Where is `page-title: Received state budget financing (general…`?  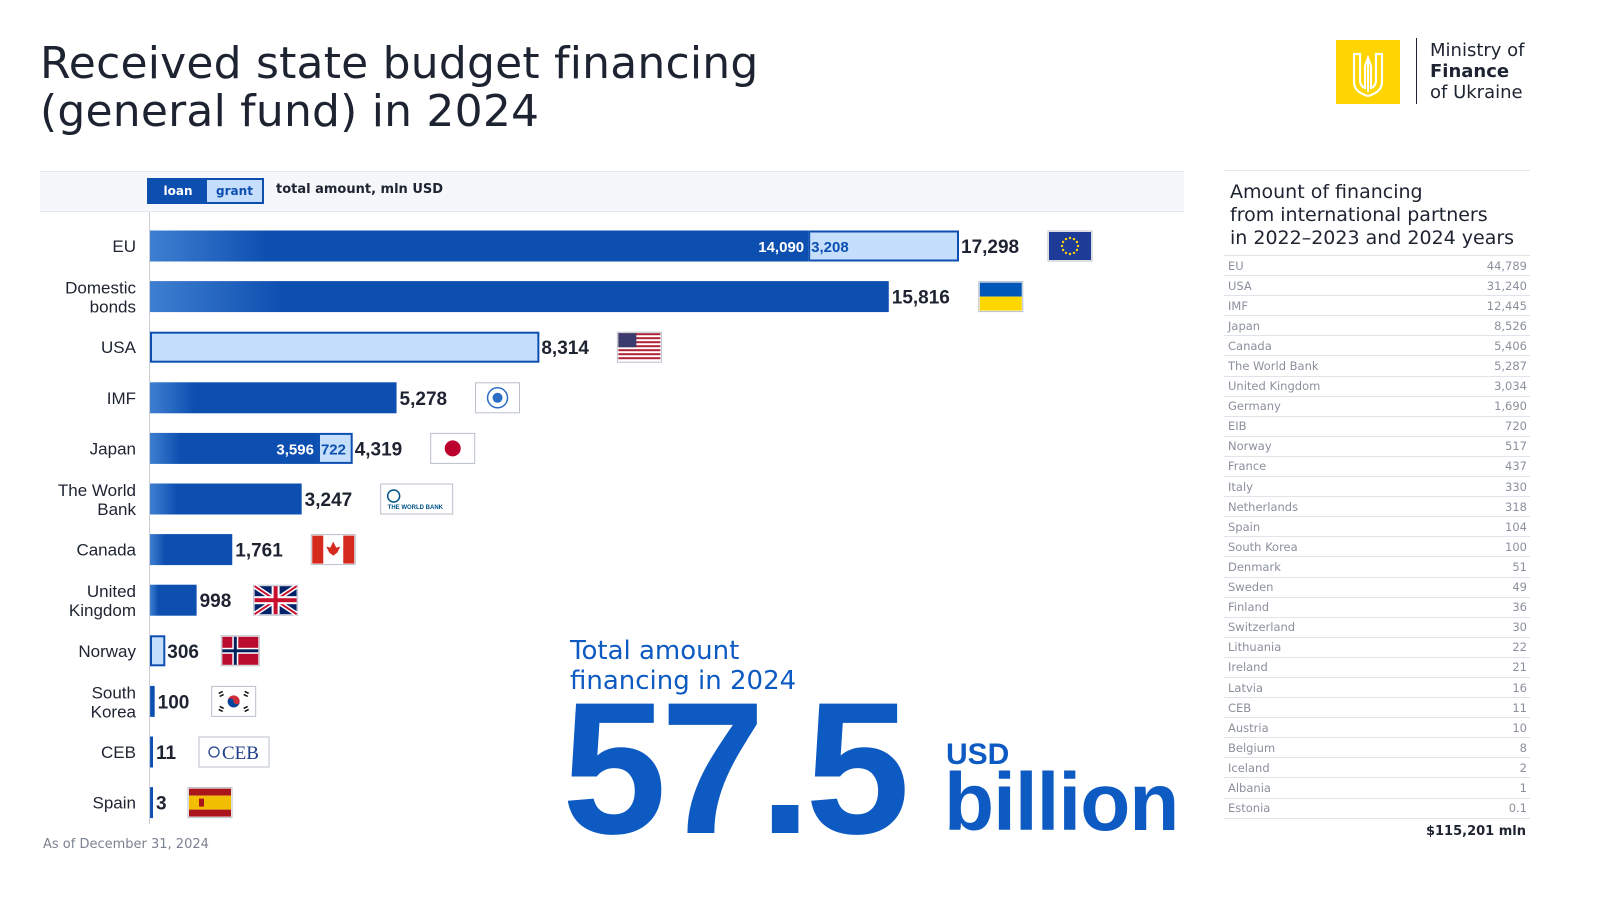
page-title: Received state budget financing (general… is located at coordinates (399, 88).